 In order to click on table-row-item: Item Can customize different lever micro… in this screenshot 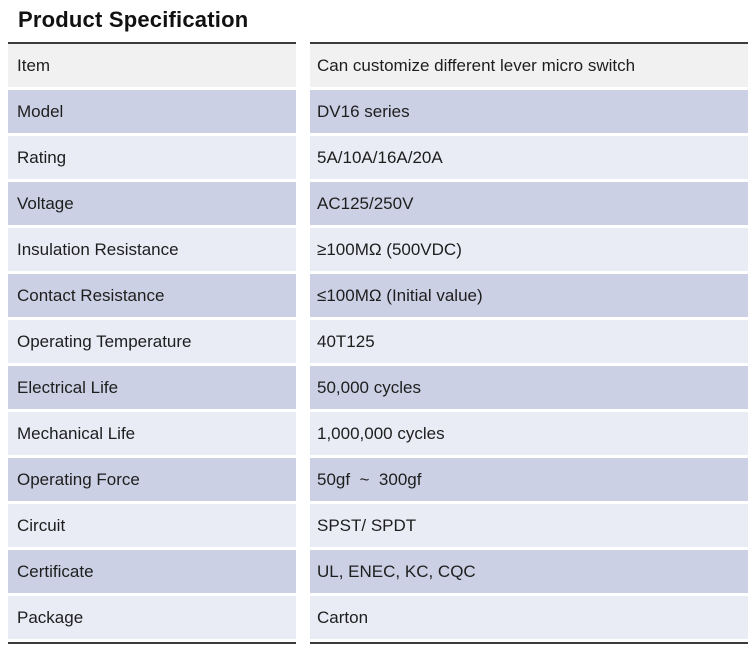, I will do `click(378, 65)`.